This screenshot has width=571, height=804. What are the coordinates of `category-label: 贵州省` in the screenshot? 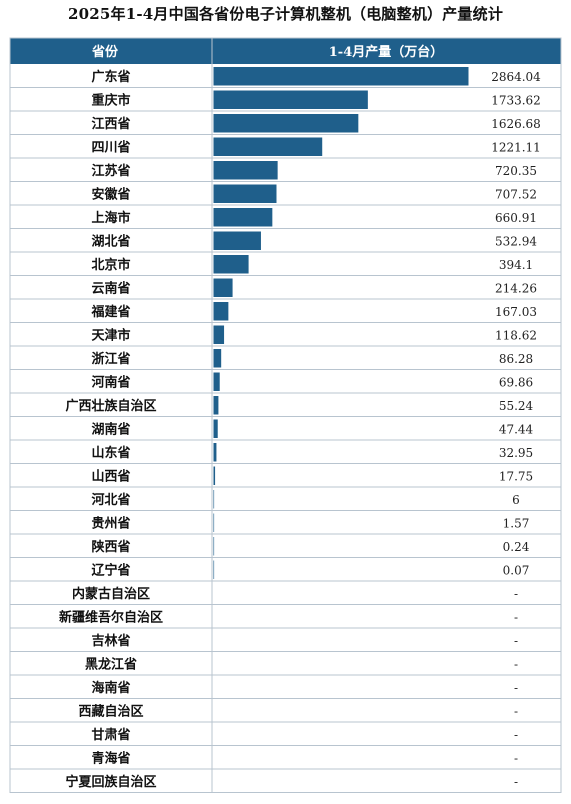 It's located at (110, 523).